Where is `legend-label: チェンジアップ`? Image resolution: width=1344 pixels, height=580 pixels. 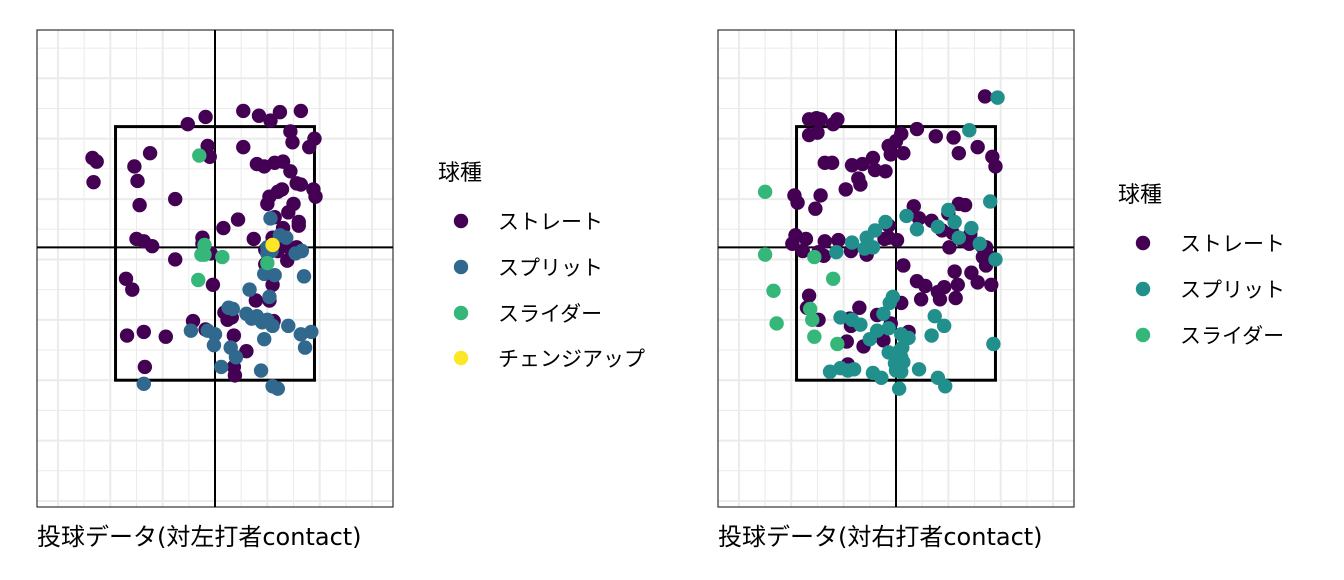
legend-label: チェンジアップ is located at coordinates (571, 359).